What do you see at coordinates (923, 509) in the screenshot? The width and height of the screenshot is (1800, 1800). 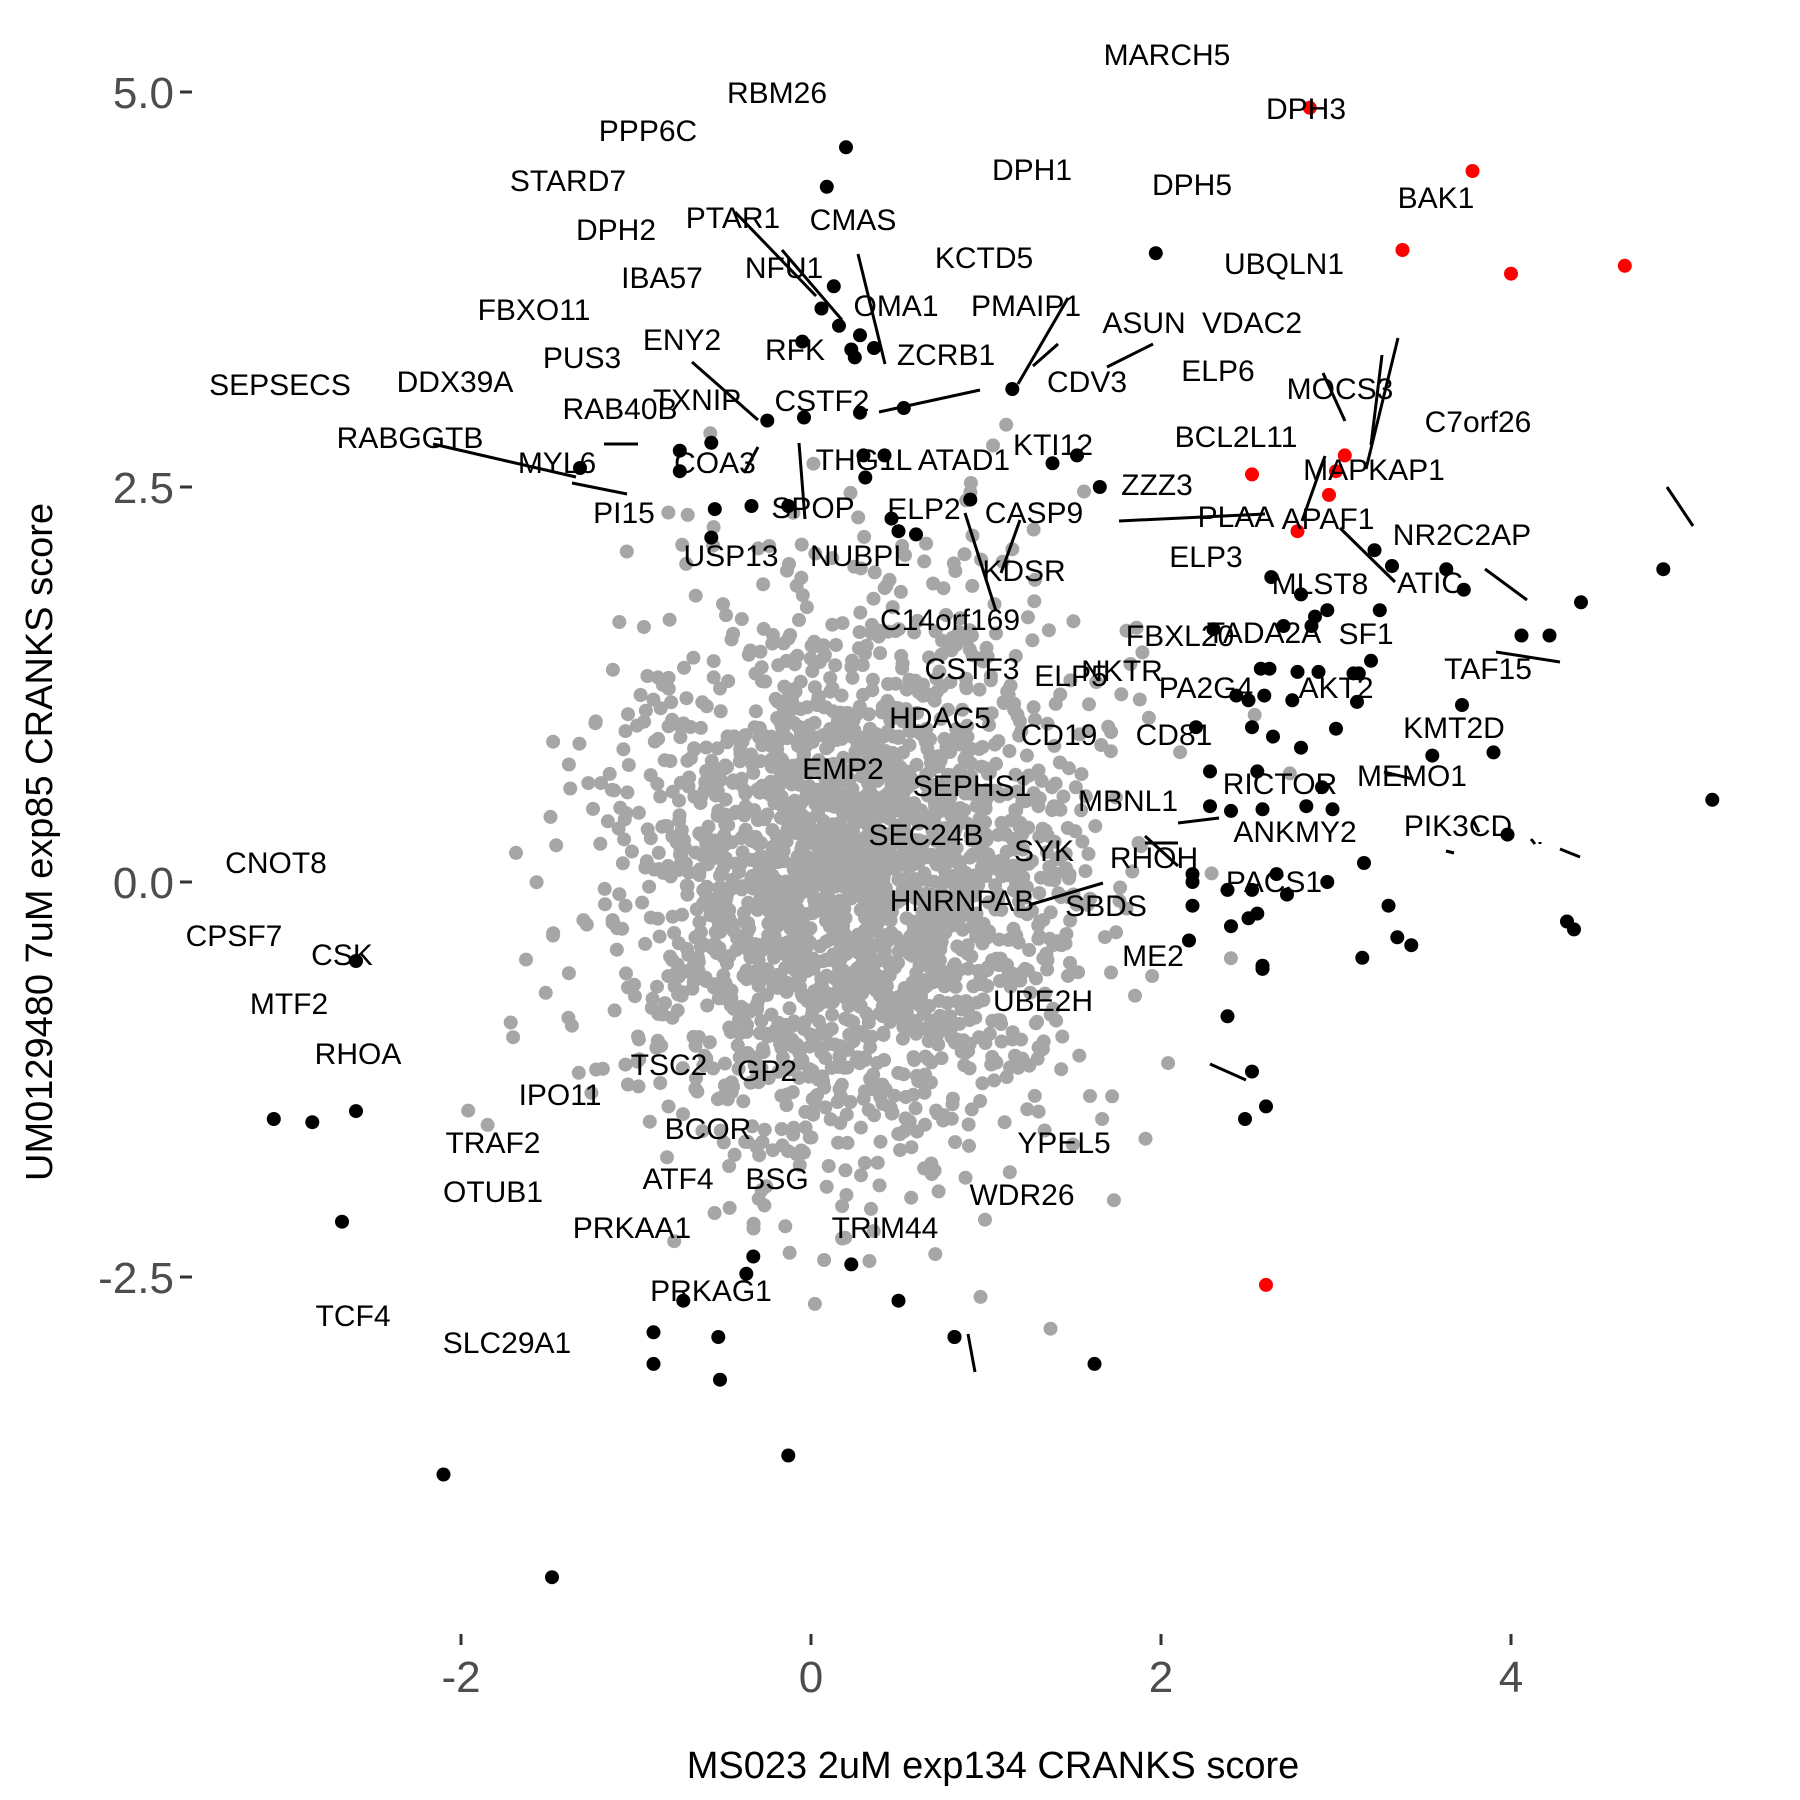 I see `point-label: ELP2` at bounding box center [923, 509].